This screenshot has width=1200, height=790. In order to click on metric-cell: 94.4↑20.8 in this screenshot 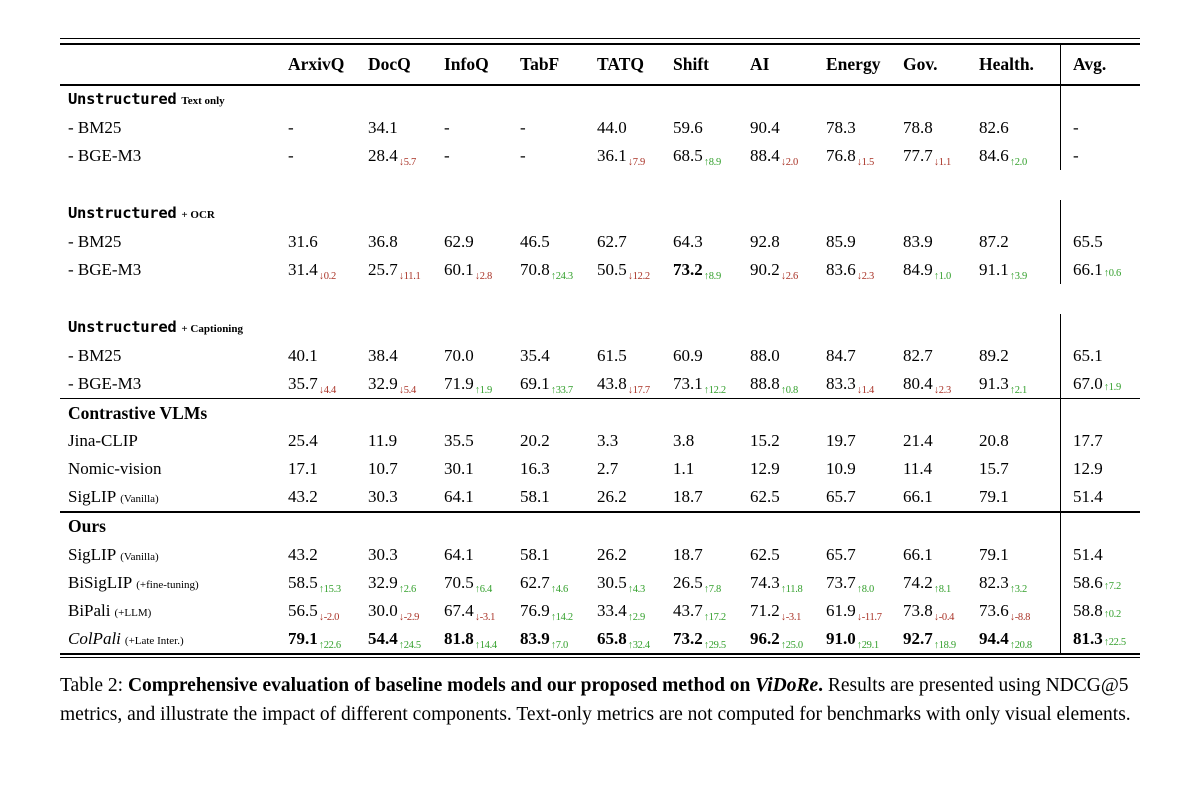, I will do `click(1019, 640)`.